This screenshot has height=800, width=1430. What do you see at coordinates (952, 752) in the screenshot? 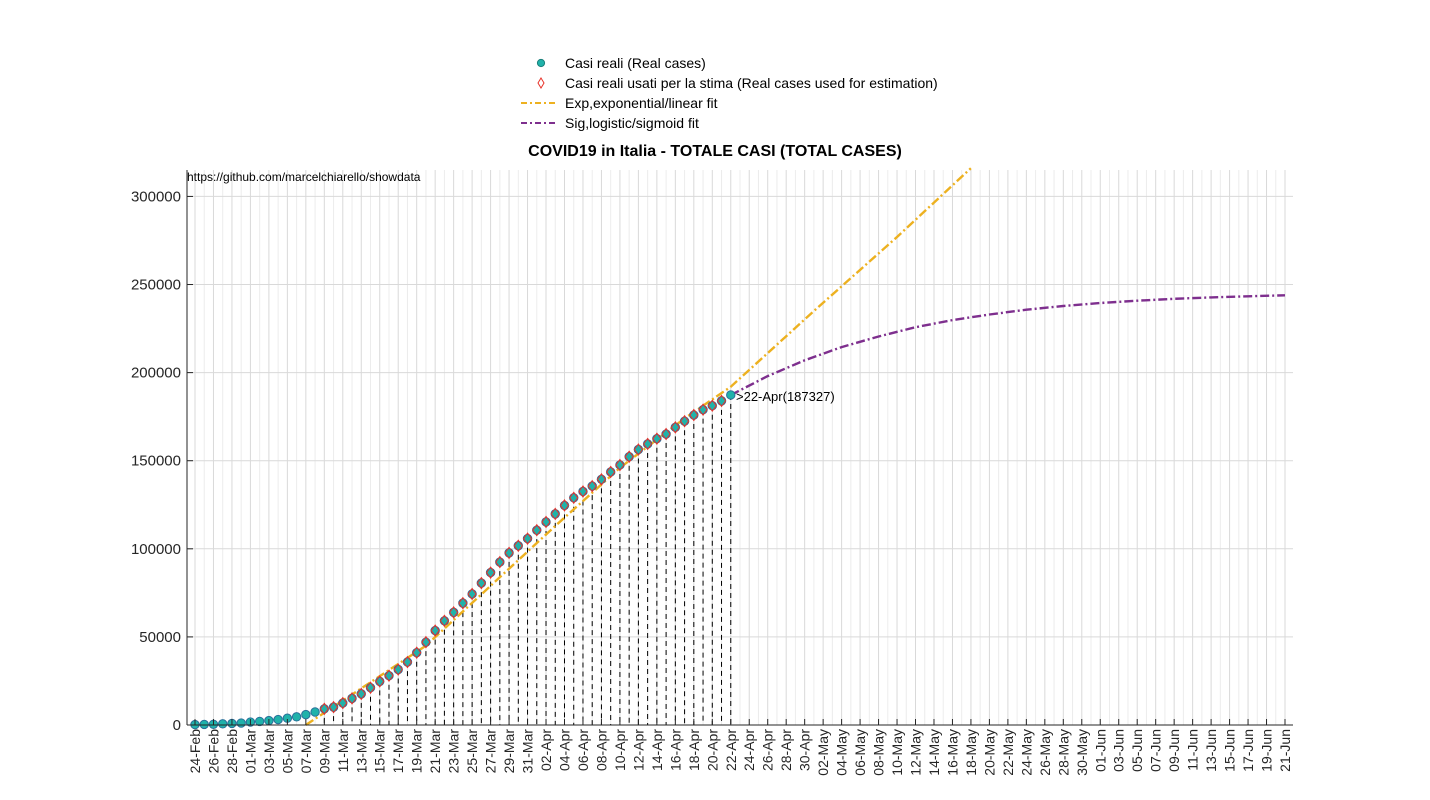
I see `x-tick-label: 16-May` at bounding box center [952, 752].